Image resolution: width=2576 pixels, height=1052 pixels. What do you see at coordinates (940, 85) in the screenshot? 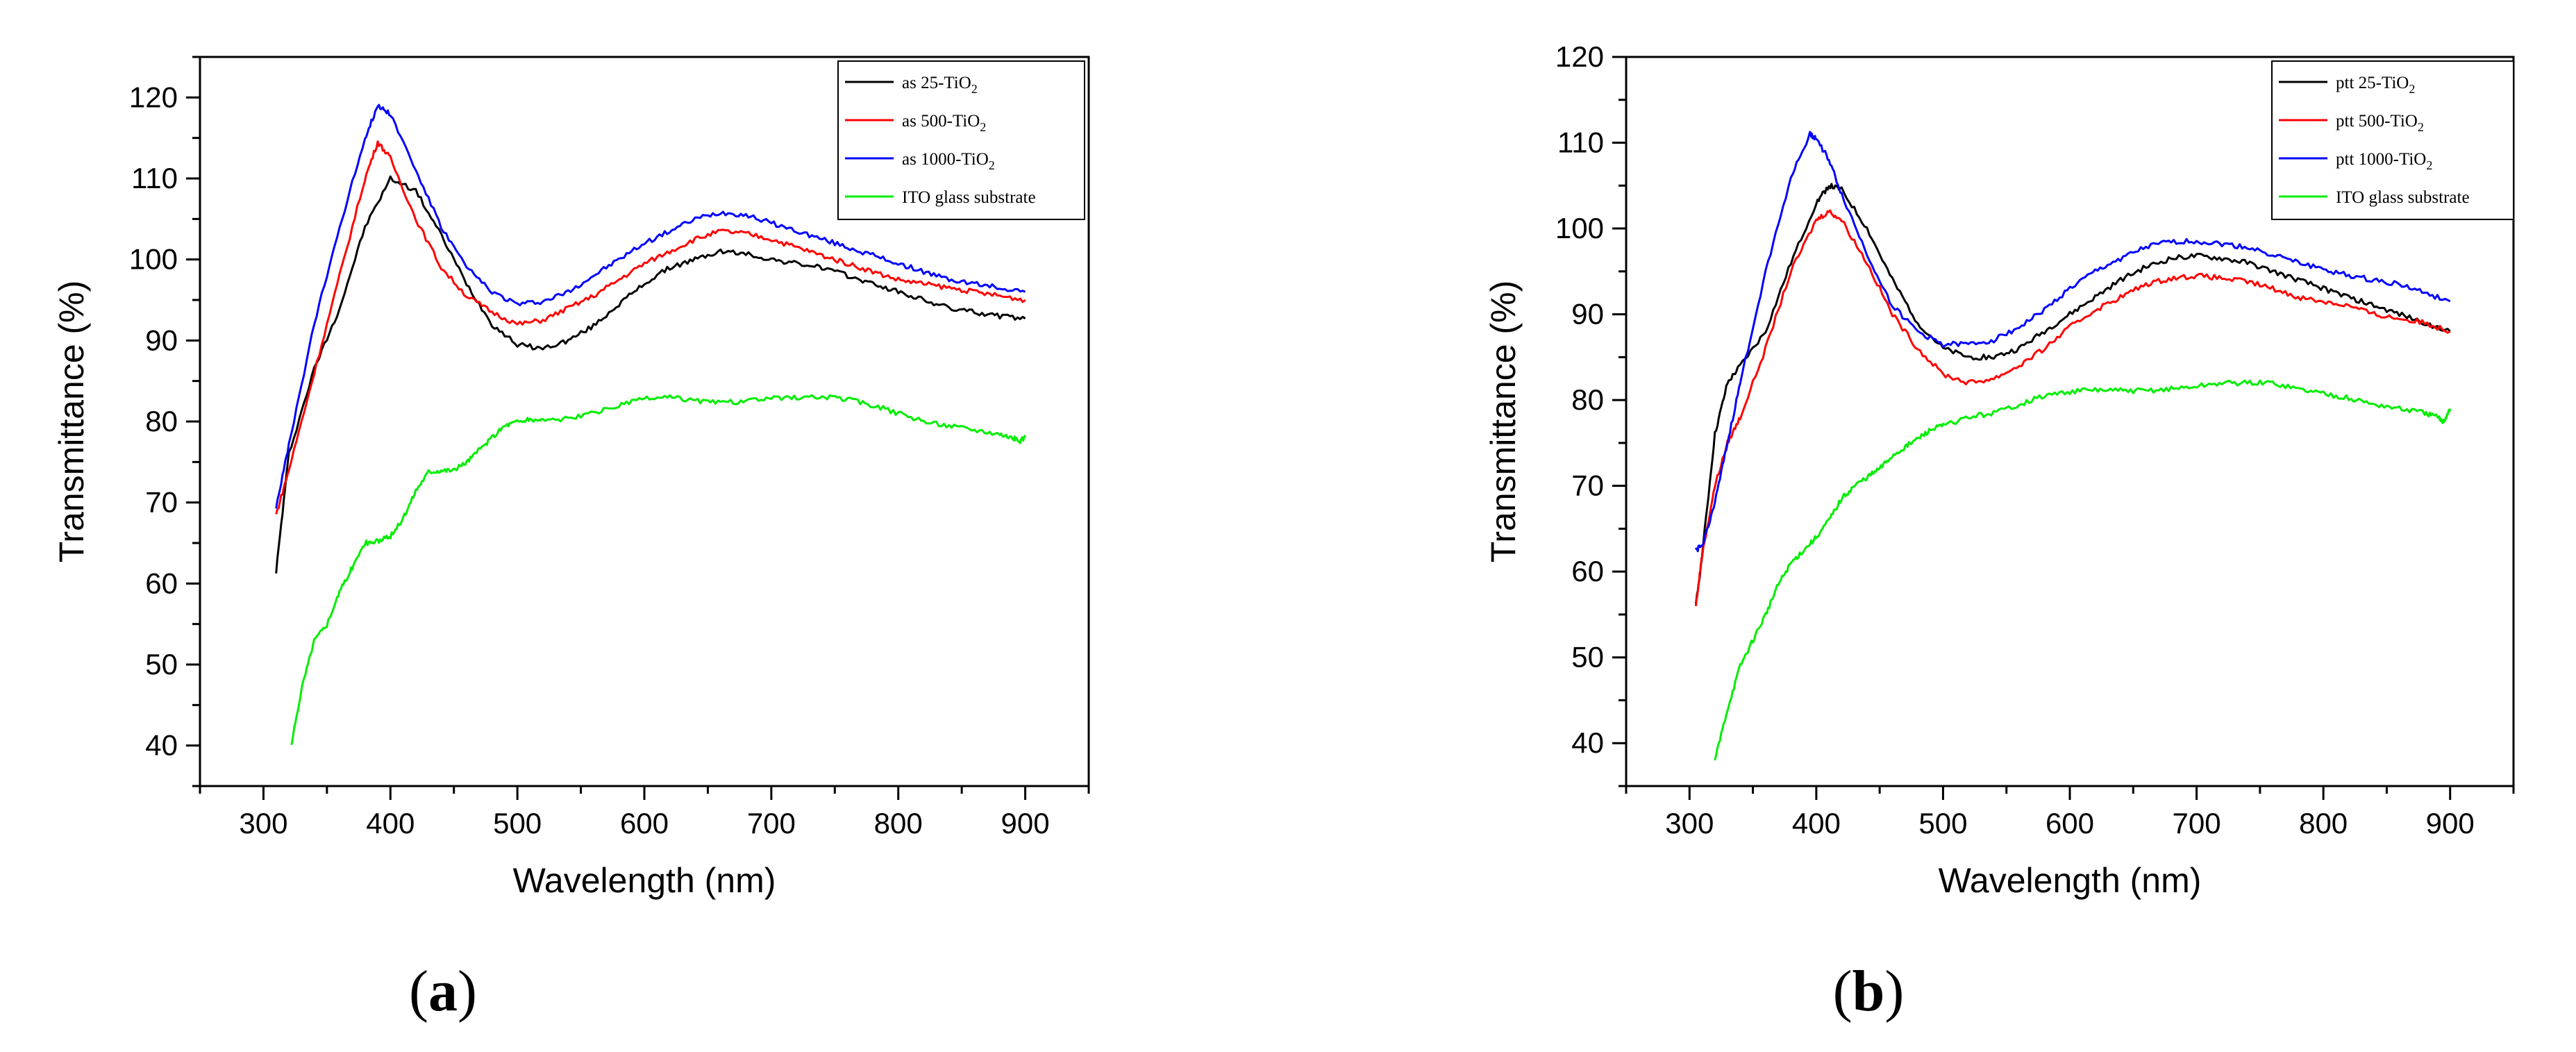
I see `legend-label: as 25-TiO2` at bounding box center [940, 85].